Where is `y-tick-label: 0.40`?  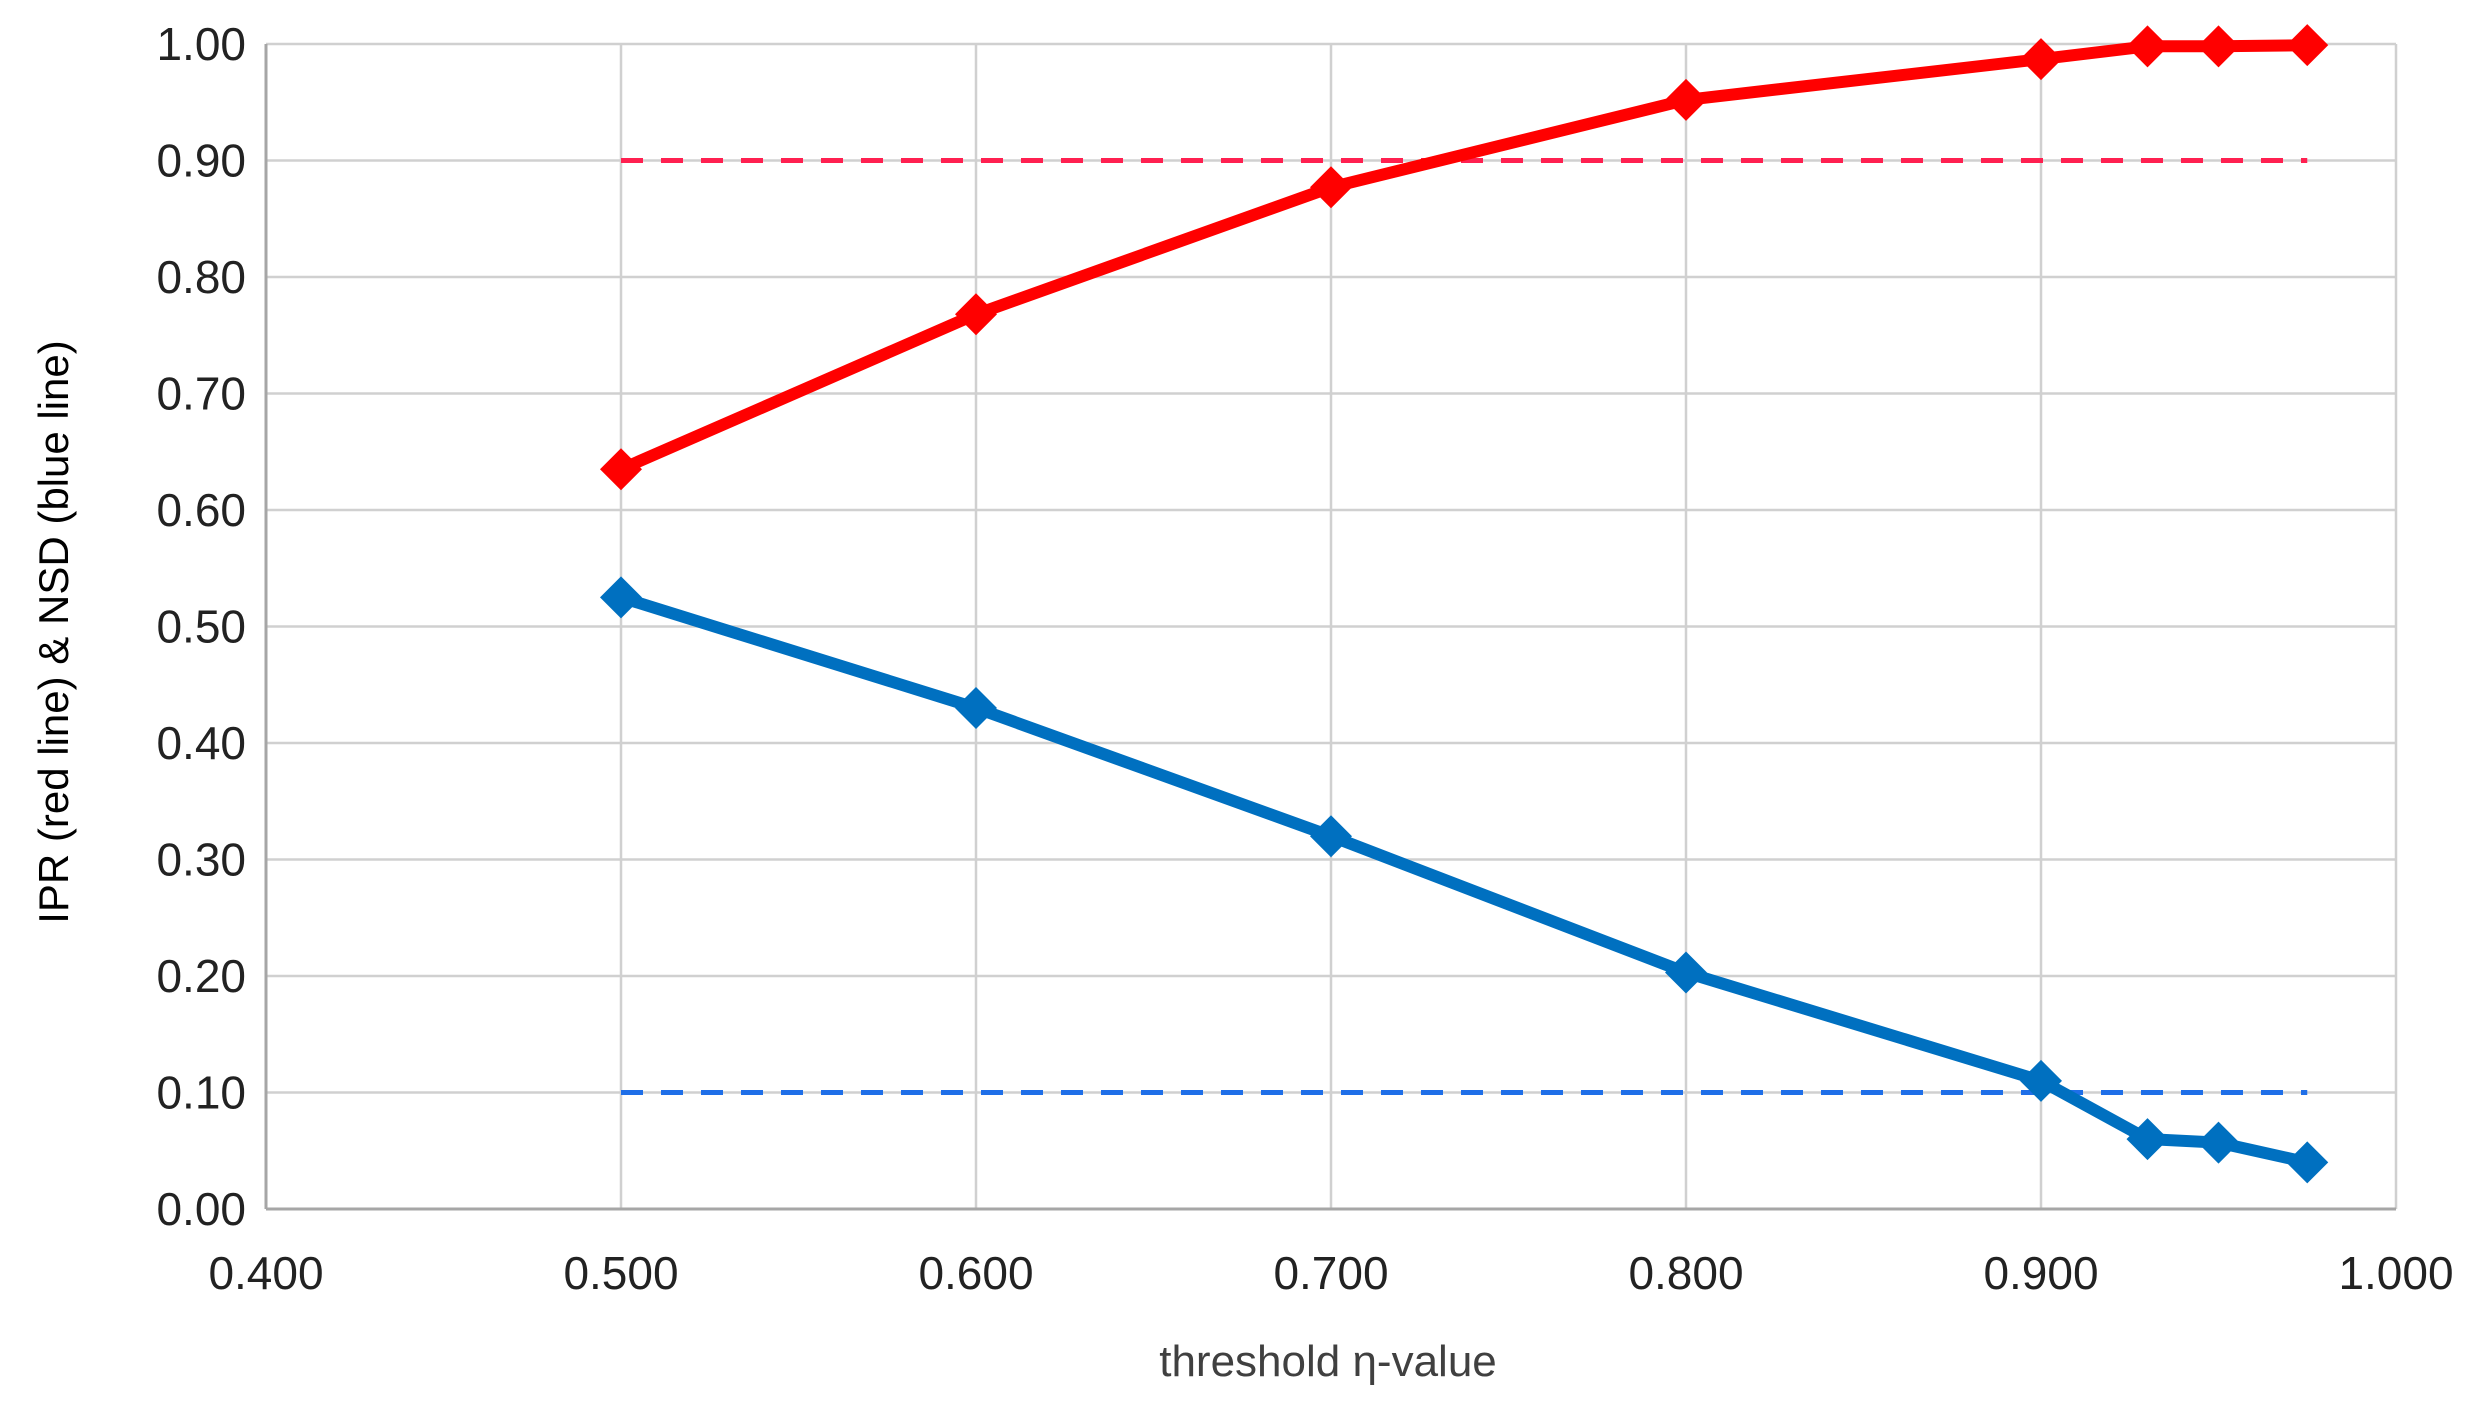 y-tick-label: 0.40 is located at coordinates (201, 743).